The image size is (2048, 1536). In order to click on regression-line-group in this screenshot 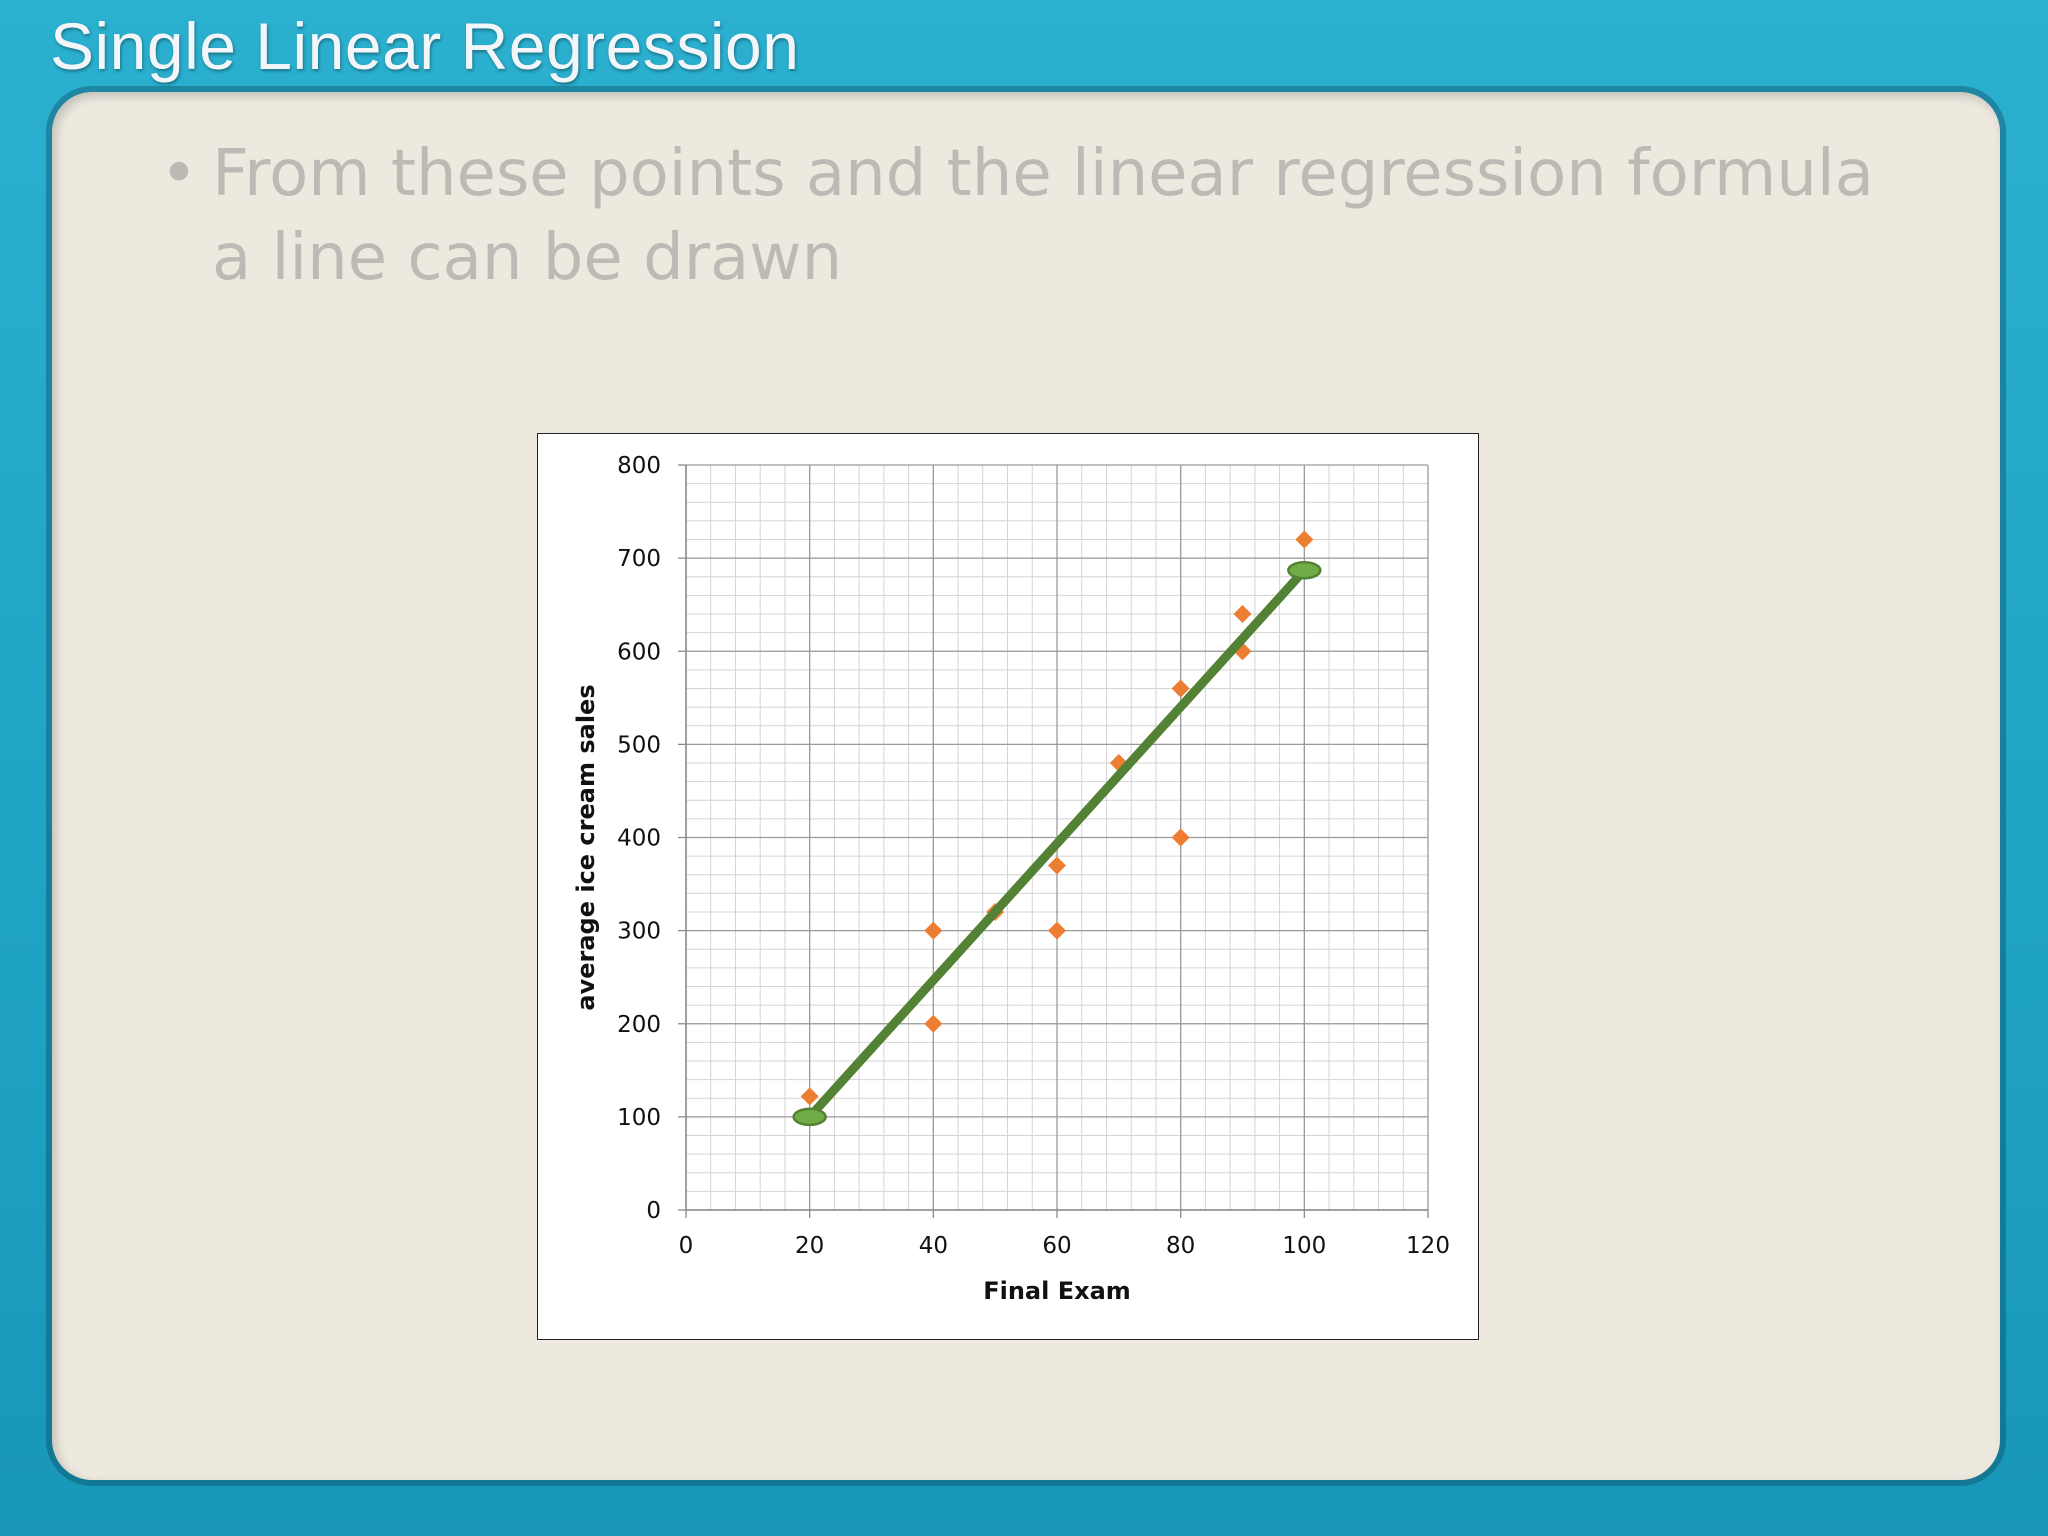, I will do `click(1057, 843)`.